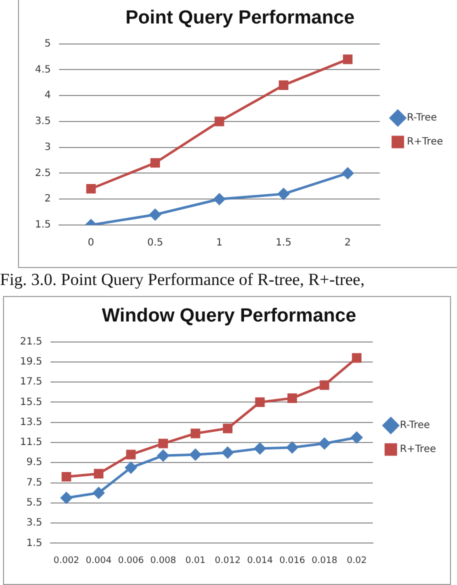 The height and width of the screenshot is (585, 457). What do you see at coordinates (183, 280) in the screenshot?
I see `caption: Fig. 3.0. Point Query Performance of R-tree, R+-tree,` at bounding box center [183, 280].